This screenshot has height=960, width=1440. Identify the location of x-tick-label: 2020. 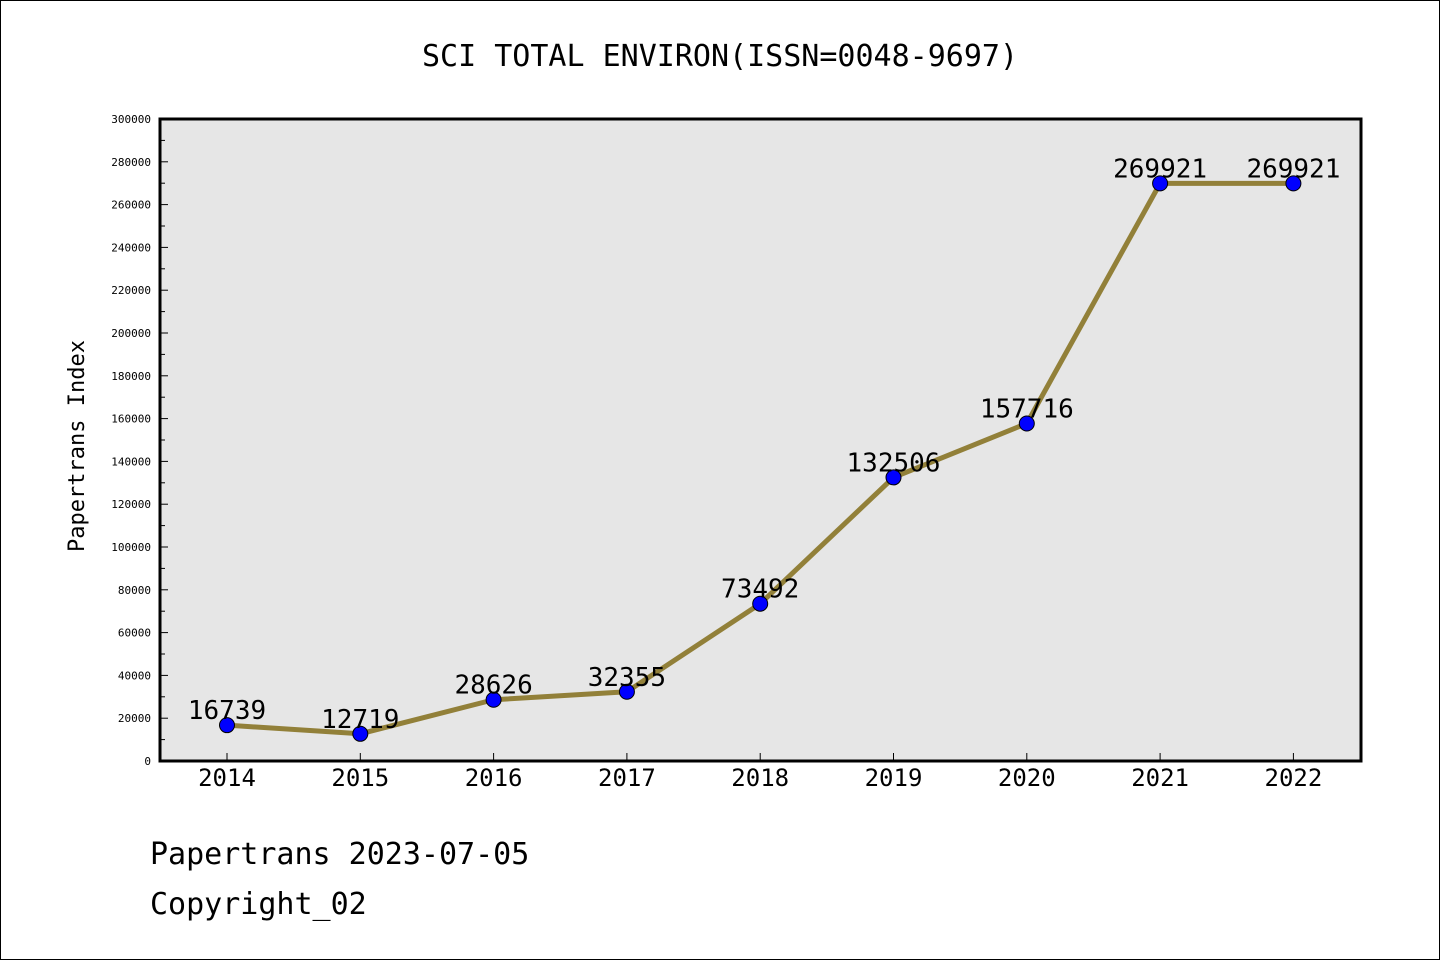
(1027, 778).